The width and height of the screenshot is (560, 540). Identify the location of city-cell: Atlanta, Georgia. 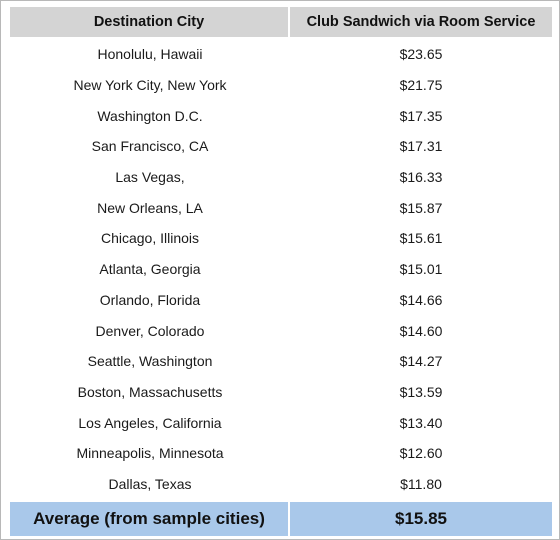
(150, 269).